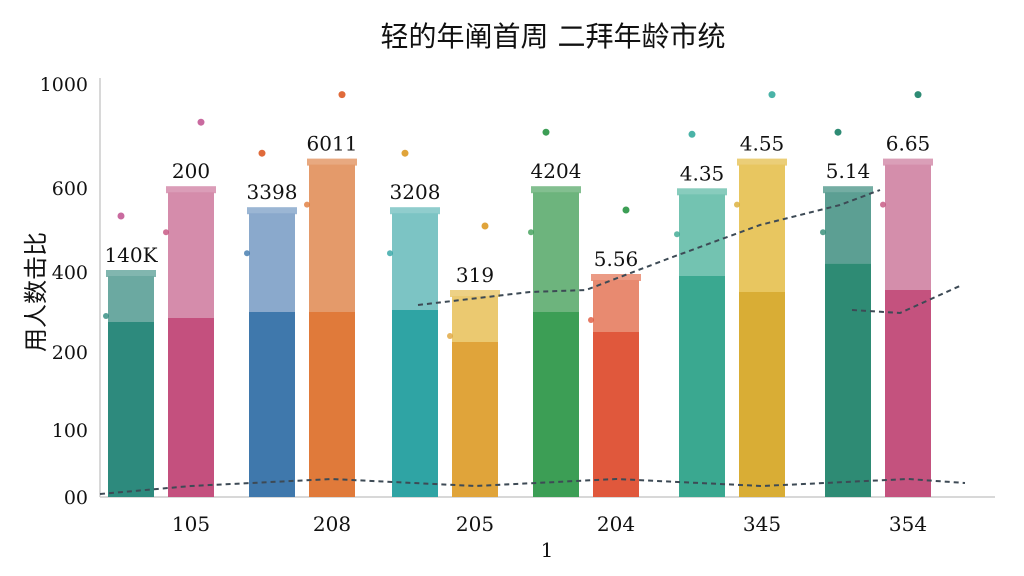 The image size is (1024, 576). I want to click on y-tick-label: 400, so click(70, 273).